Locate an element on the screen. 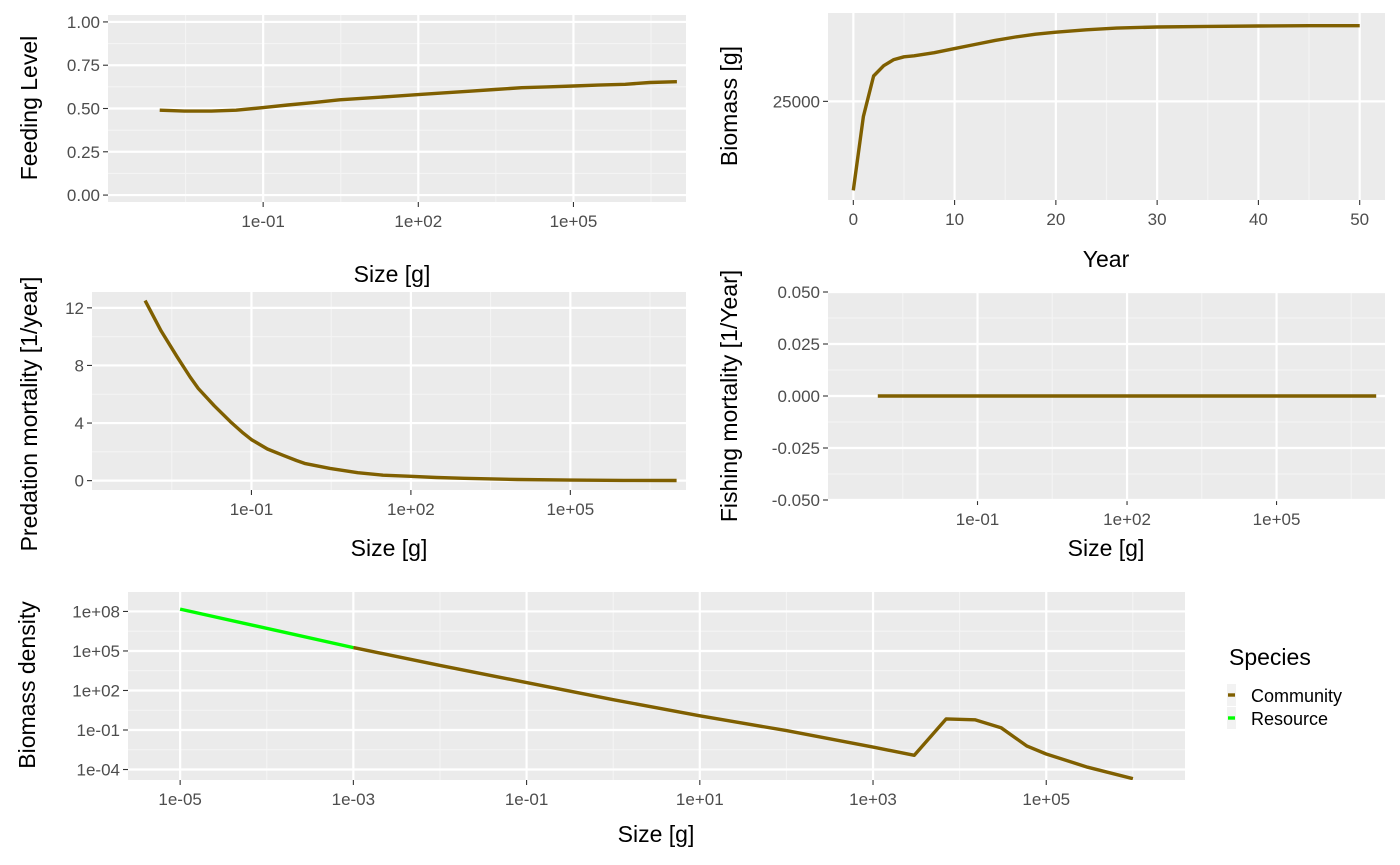 The height and width of the screenshot is (865, 1400). y-tick-label: 0.00 is located at coordinates (83, 195).